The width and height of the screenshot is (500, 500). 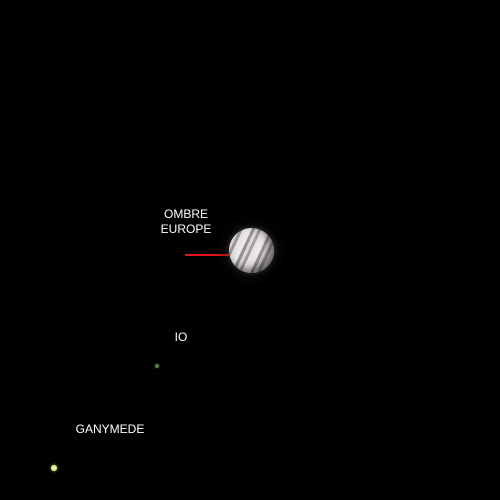 What do you see at coordinates (251, 250) in the screenshot?
I see `jupiter-planet` at bounding box center [251, 250].